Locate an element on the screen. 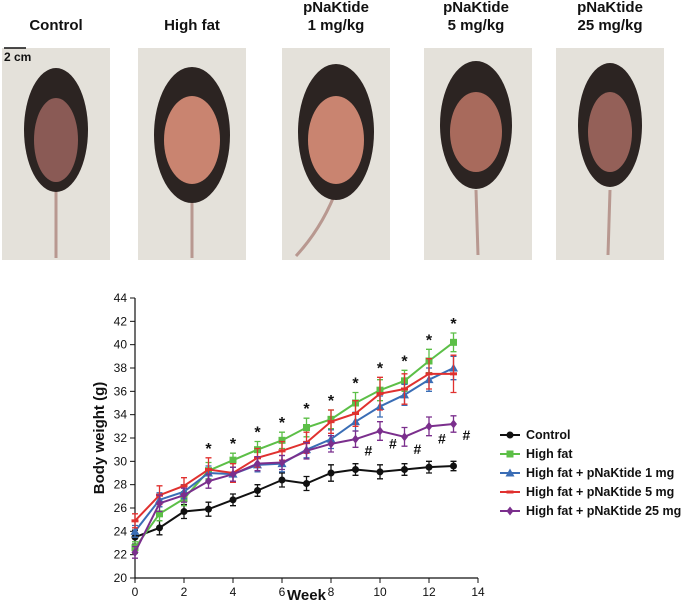  scale-bar-label: 2 cm is located at coordinates (17, 57).